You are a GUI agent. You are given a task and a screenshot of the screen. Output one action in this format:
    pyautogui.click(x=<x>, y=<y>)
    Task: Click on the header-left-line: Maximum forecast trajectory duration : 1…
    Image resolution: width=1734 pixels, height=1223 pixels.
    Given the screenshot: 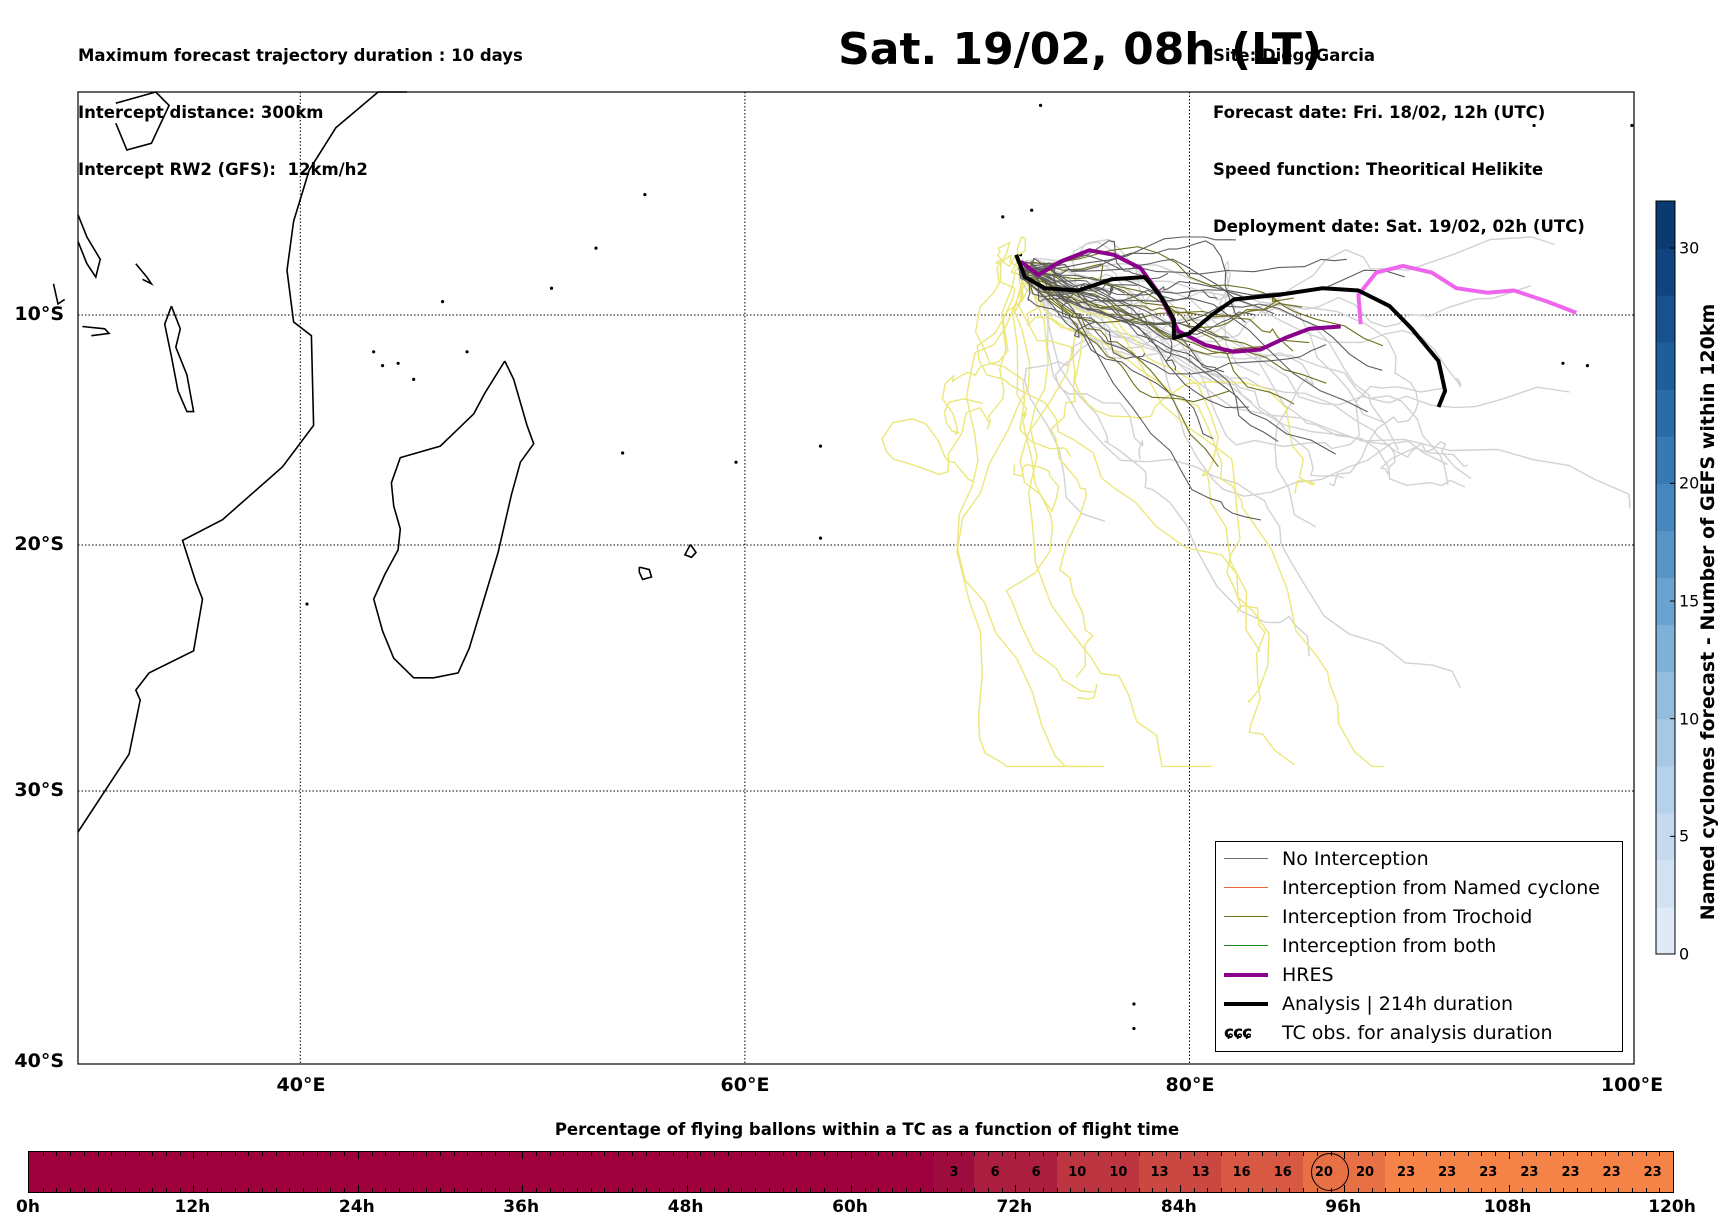 What is the action you would take?
    pyautogui.click(x=300, y=55)
    